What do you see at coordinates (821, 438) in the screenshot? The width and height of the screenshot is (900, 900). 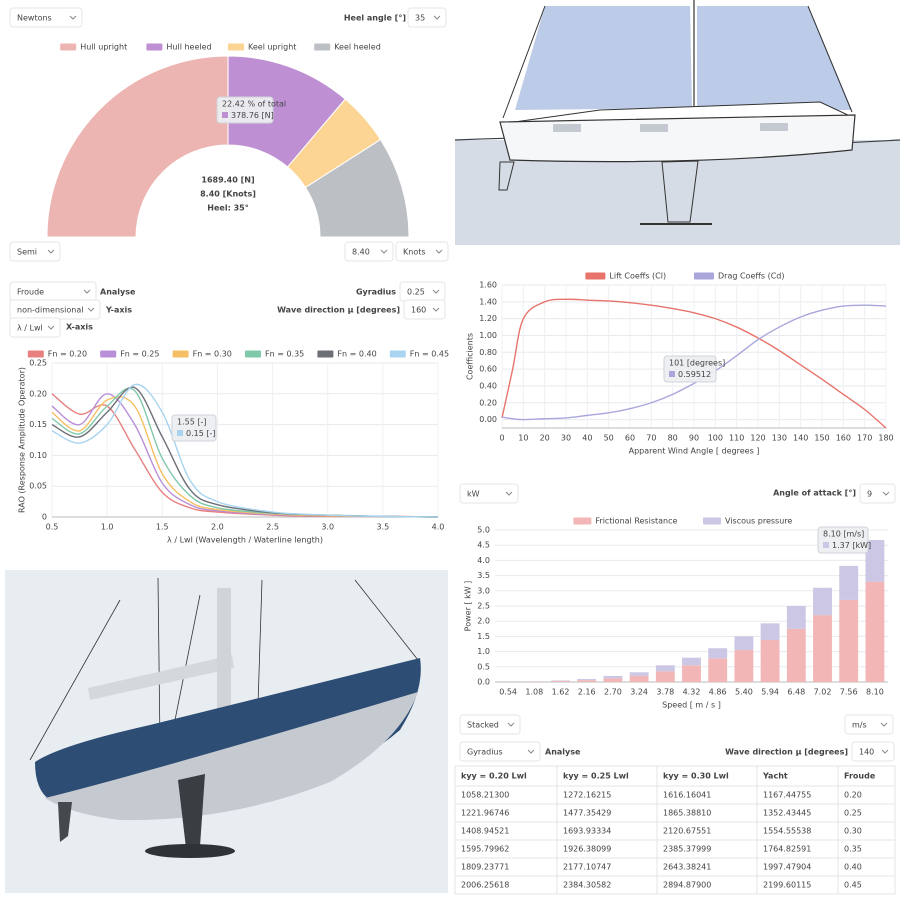 I see `x-tick-label: 150` at bounding box center [821, 438].